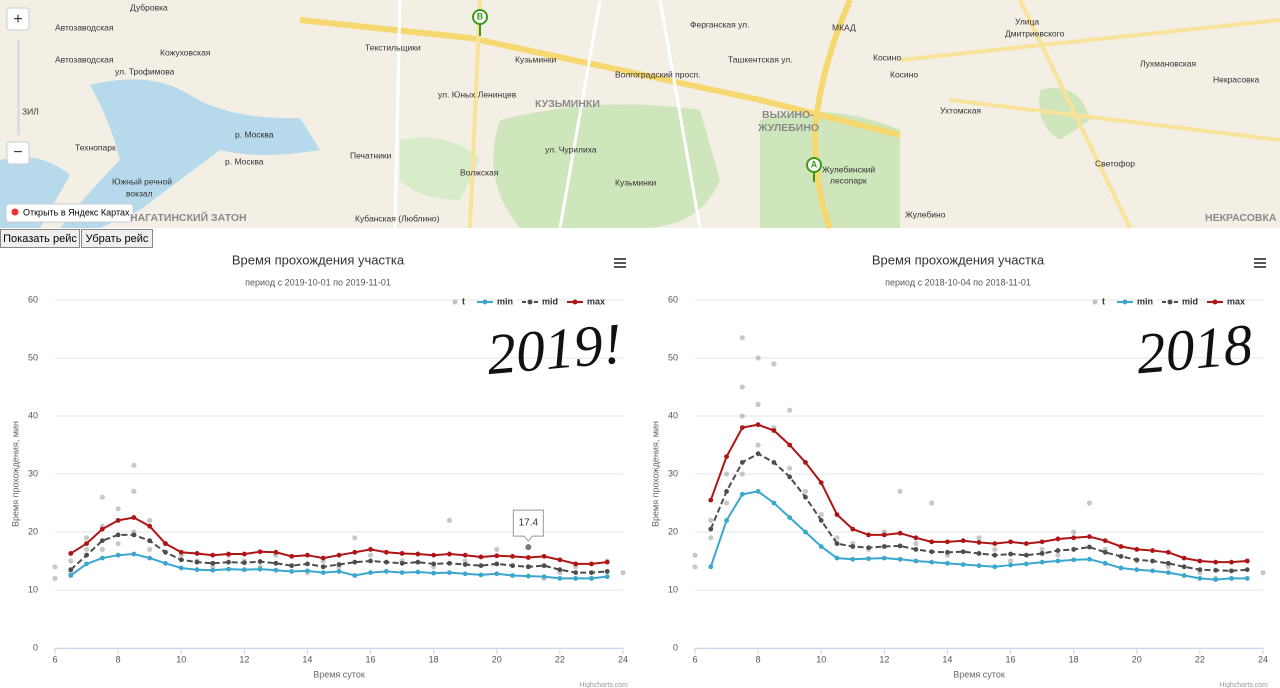 The width and height of the screenshot is (1280, 688). I want to click on map-label: Автозаводская, so click(84, 59).